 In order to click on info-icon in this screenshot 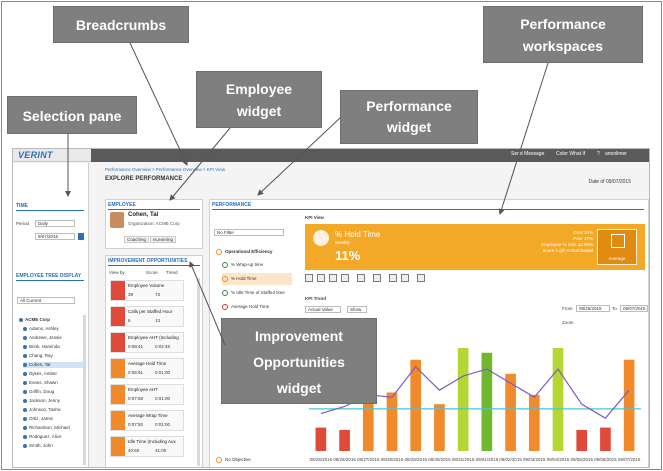, I will do `click(333, 278)`.